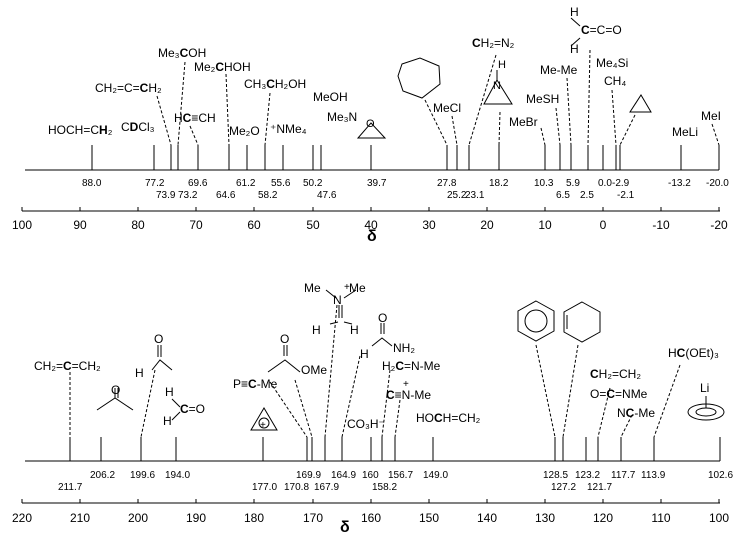 The height and width of the screenshot is (534, 734). Describe the element at coordinates (711, 116) in the screenshot. I see `svg-text: MeI` at that location.